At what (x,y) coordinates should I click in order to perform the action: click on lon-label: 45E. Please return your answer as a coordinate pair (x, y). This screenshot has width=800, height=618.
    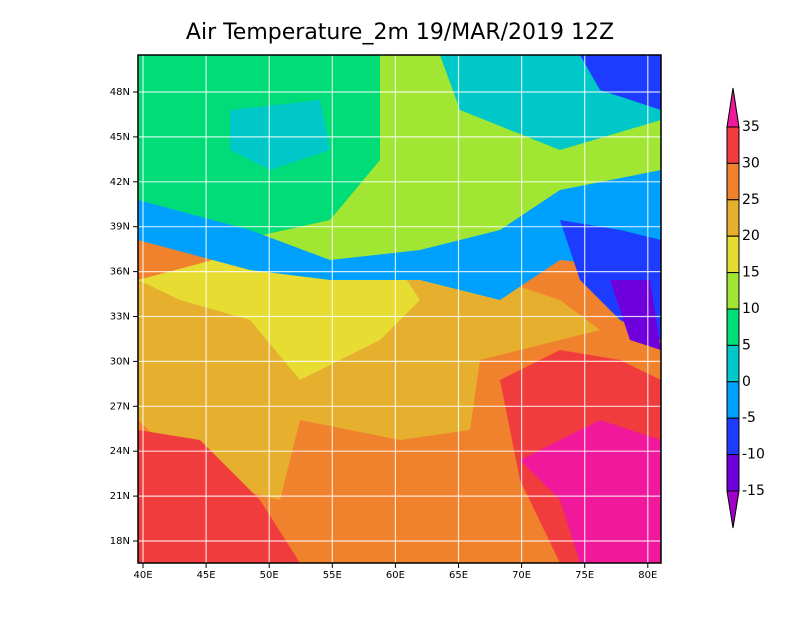
    Looking at the image, I should click on (206, 575).